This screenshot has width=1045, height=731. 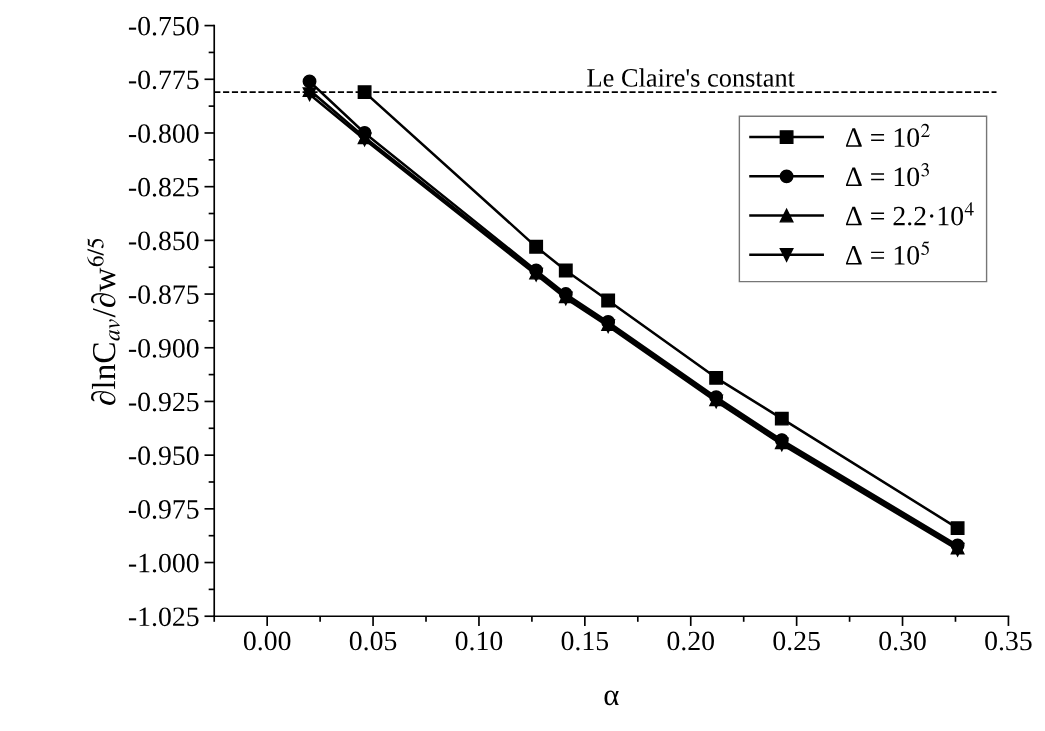 I want to click on y-tick-label: -0.850, so click(x=163, y=241).